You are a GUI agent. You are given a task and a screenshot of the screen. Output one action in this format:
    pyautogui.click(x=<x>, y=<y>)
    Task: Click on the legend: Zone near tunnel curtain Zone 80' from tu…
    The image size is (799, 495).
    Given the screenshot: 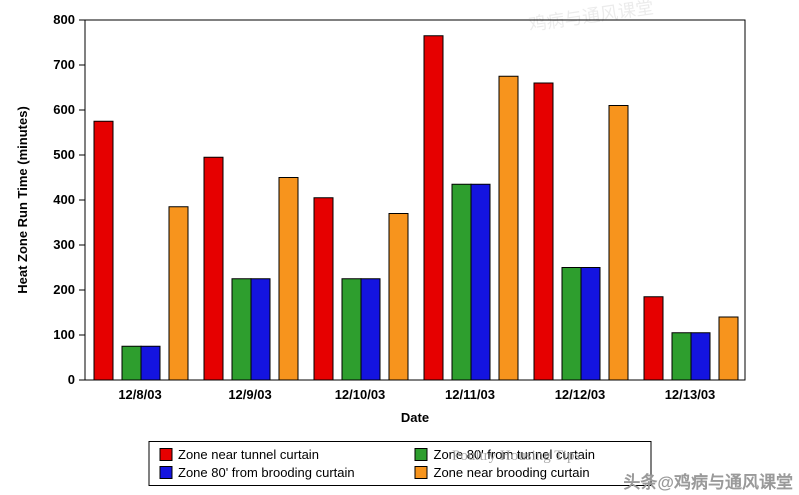 What is the action you would take?
    pyautogui.click(x=399, y=463)
    